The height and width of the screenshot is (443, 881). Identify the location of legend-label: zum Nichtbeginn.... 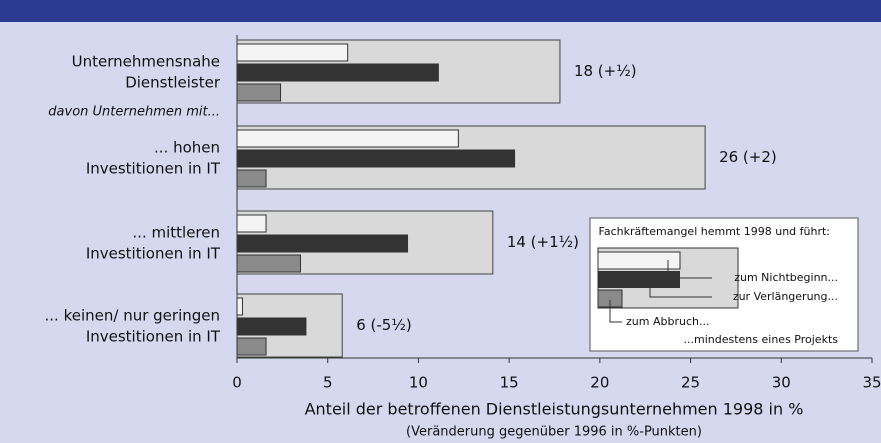
(786, 277).